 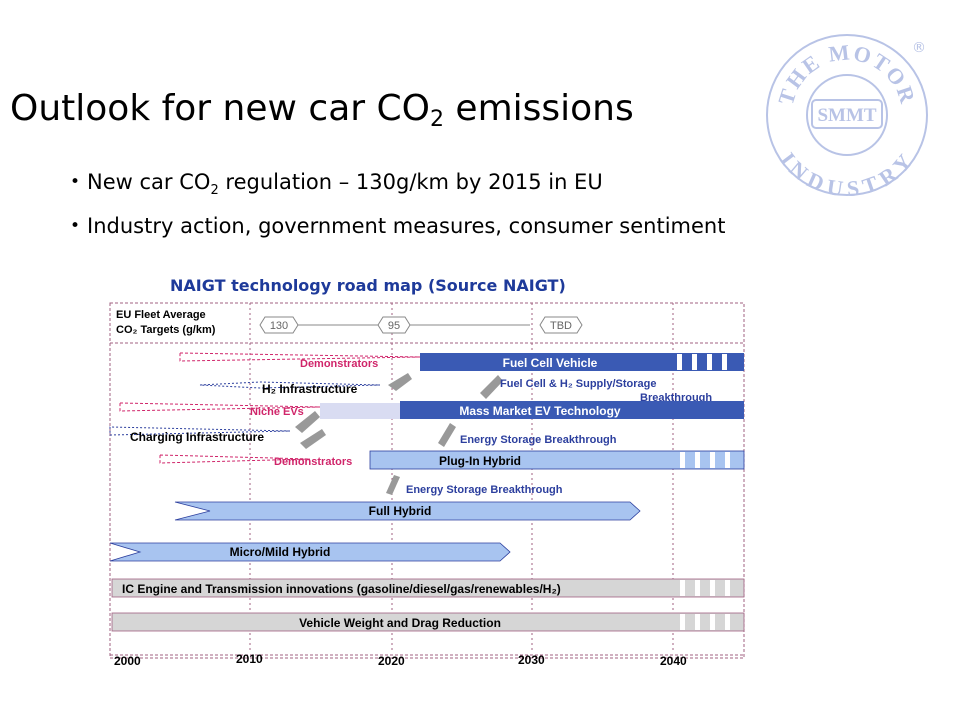 I want to click on year-2020-label: 2020, so click(x=391, y=661).